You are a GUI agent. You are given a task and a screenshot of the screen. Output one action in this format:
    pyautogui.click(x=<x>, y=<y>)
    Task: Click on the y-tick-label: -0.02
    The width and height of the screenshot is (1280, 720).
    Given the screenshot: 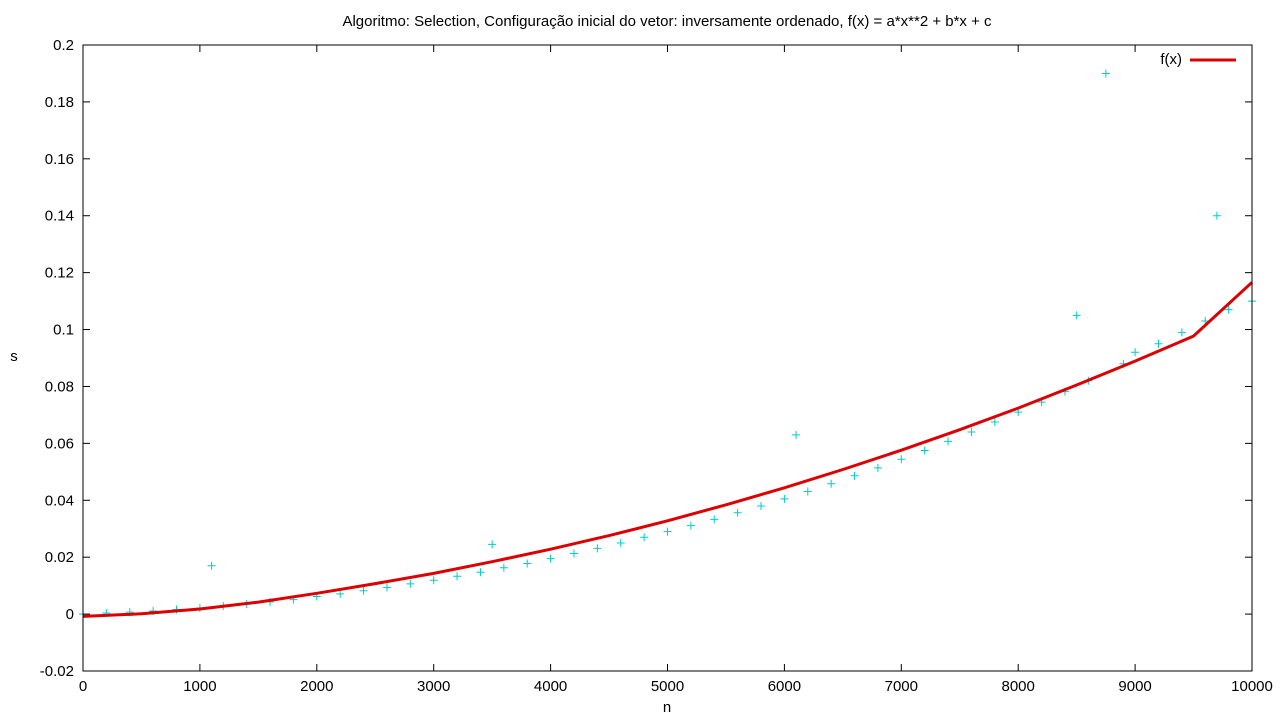 What is the action you would take?
    pyautogui.click(x=57, y=671)
    